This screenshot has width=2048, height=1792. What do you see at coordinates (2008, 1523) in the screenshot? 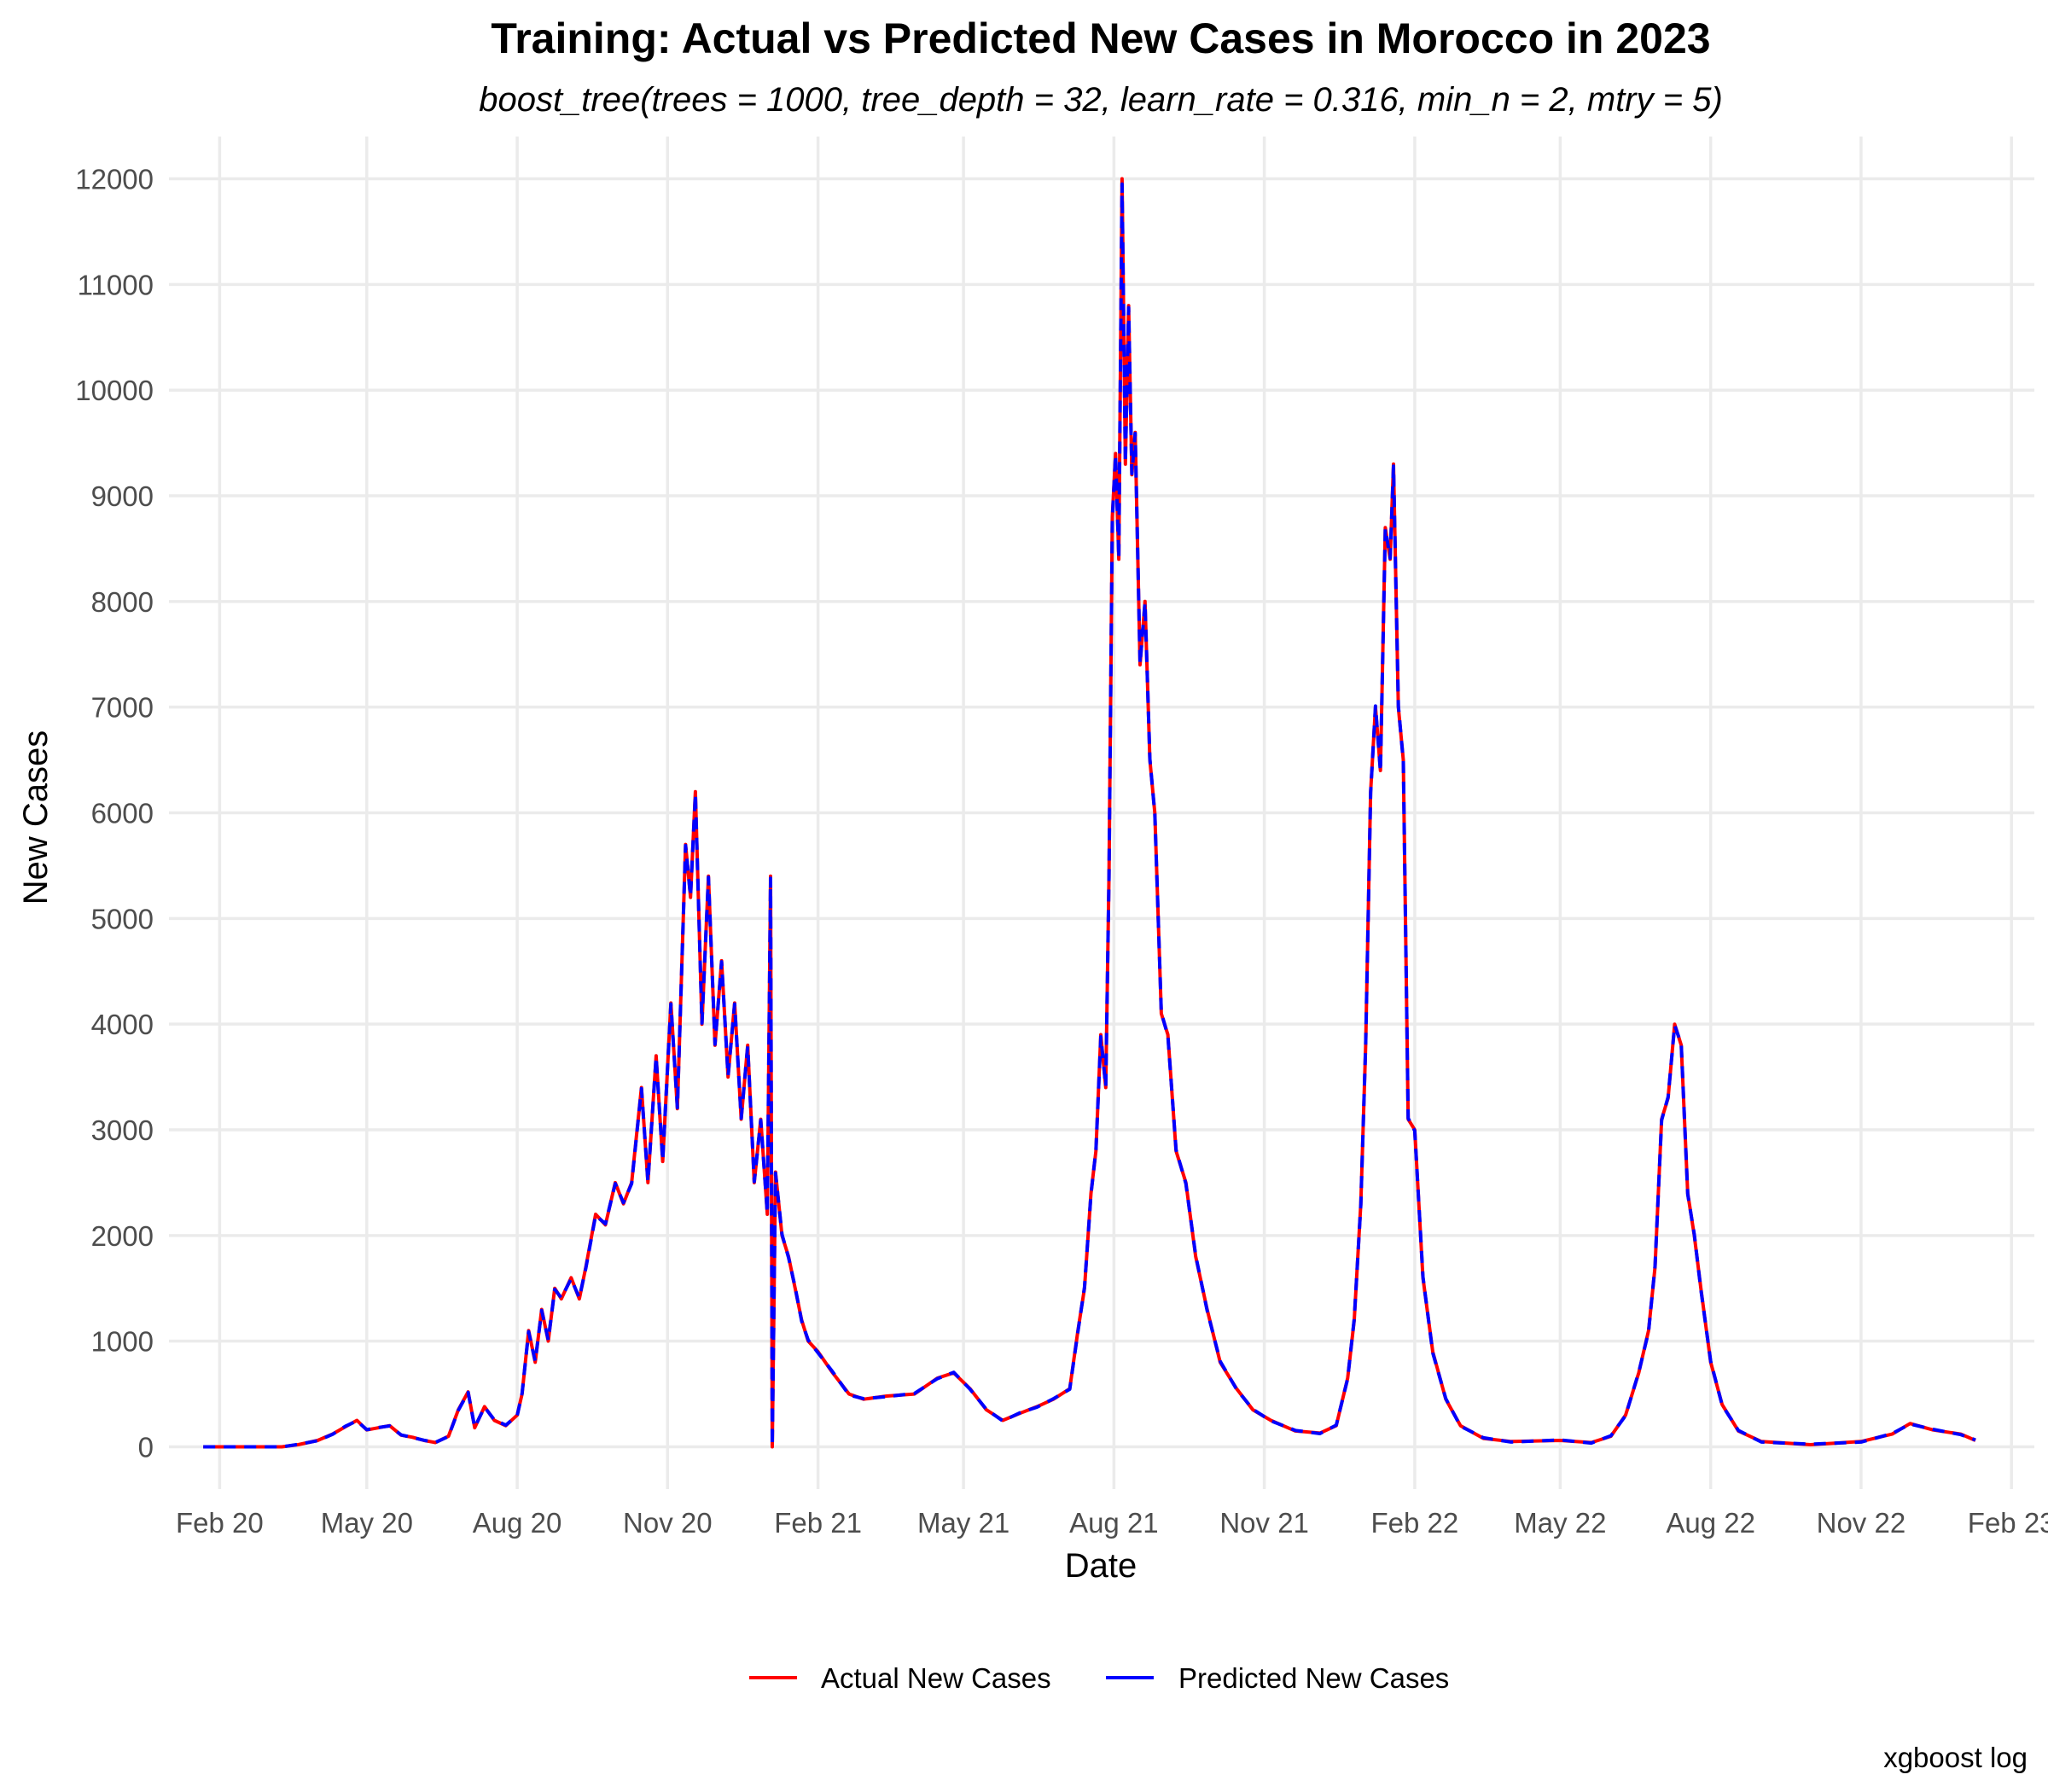
I see `x-tick-label: Feb 23` at bounding box center [2008, 1523].